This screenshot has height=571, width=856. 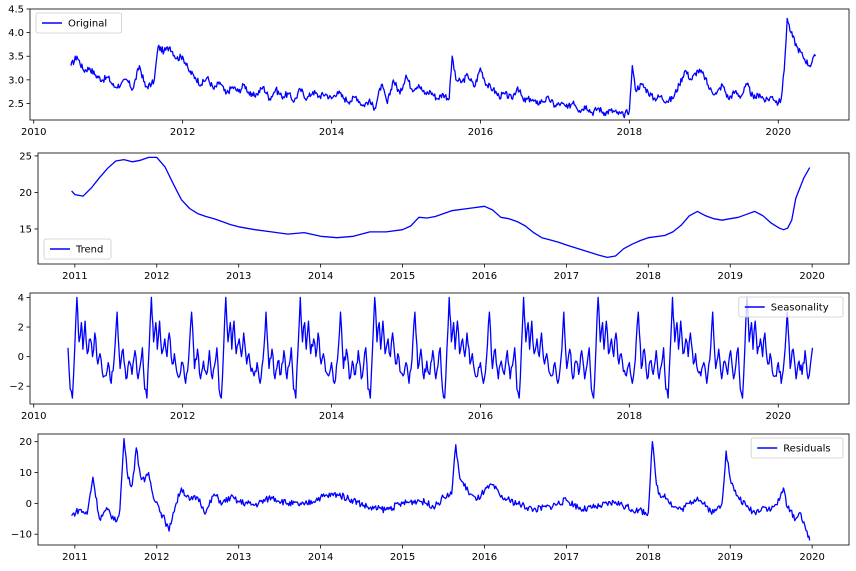 I want to click on y-tick-label: 15, so click(x=25, y=229).